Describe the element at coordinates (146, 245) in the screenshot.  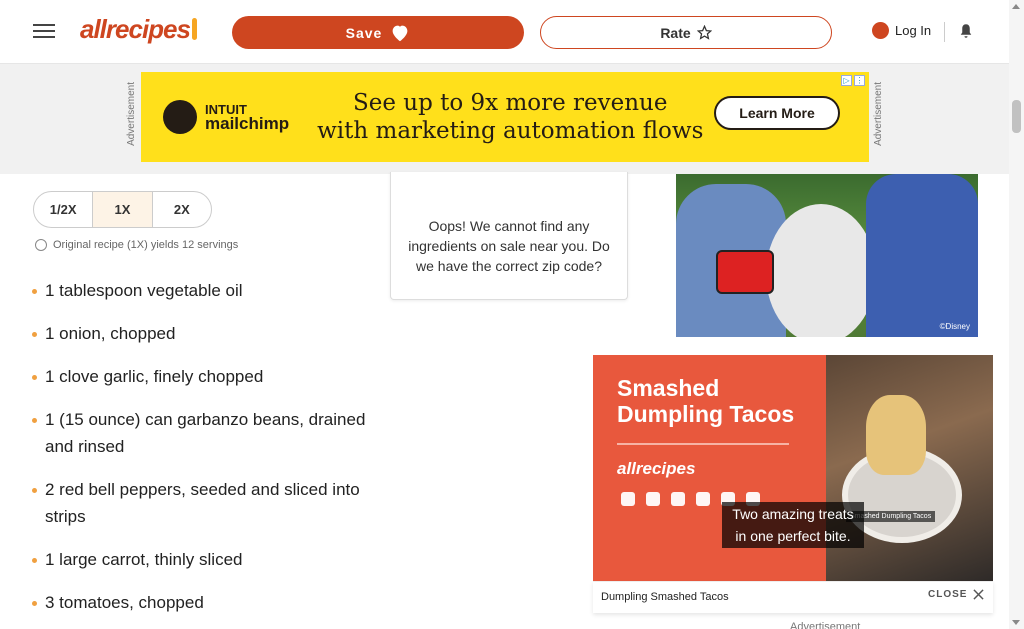
I see `yields-text: Original recipe (1X) yields 12 servings` at that location.